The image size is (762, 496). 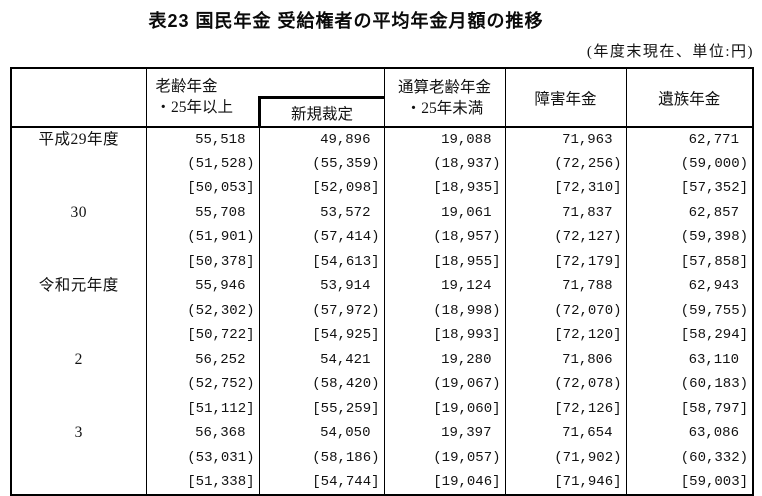 I want to click on table-row: [50,722] [54,925] [18,993] [72,120] [58,294], so click(x=382, y=335).